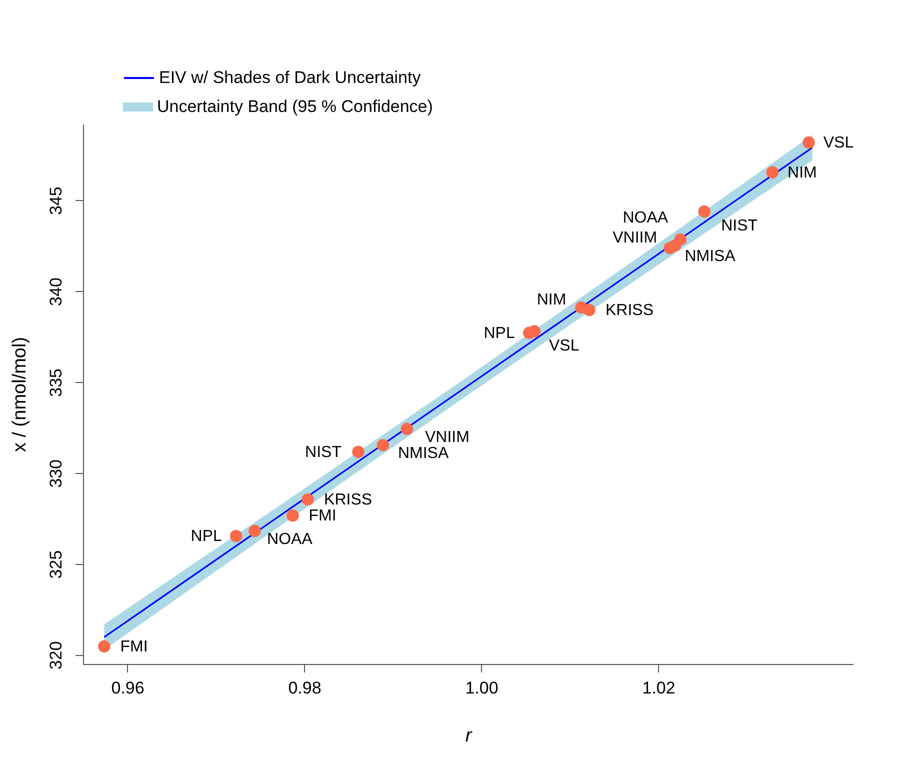 The image size is (920, 769). What do you see at coordinates (305, 688) in the screenshot?
I see `x-tick-label: 0.98` at bounding box center [305, 688].